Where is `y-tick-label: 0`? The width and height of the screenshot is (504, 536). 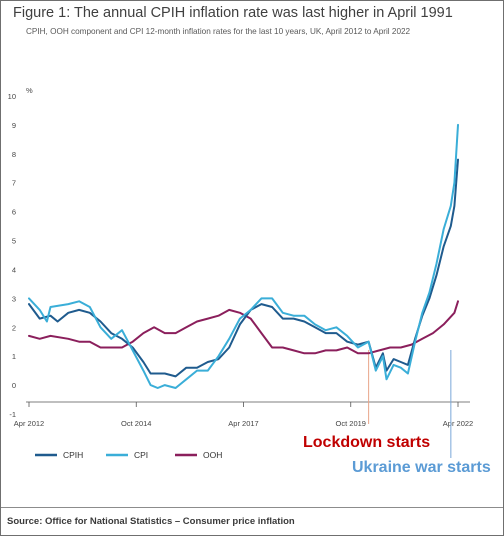 y-tick-label: 0 is located at coordinates (14, 385).